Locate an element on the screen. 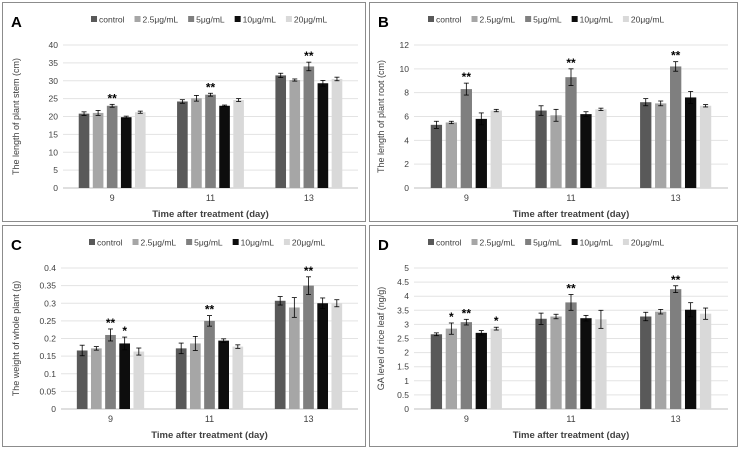 This screenshot has height=449, width=740. y-axis-title: The length of plant stem (cm) is located at coordinates (16, 116).